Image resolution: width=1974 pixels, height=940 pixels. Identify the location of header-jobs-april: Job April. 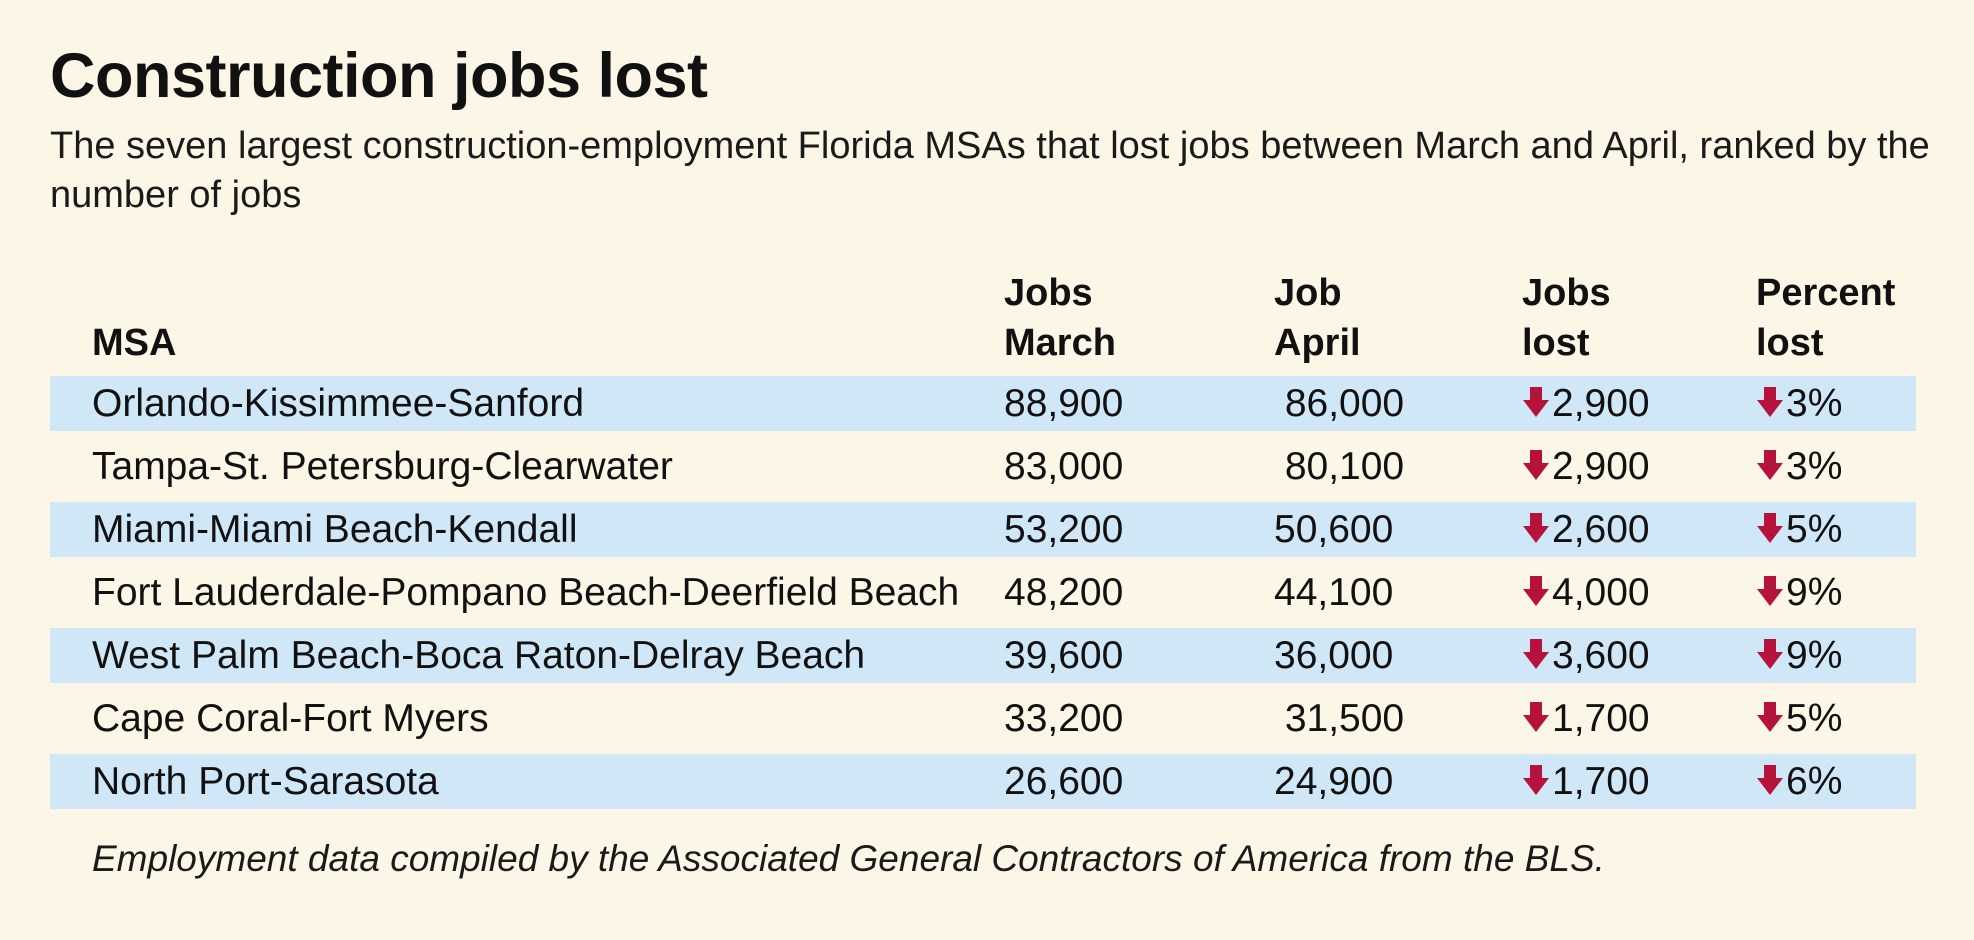
(1317, 318).